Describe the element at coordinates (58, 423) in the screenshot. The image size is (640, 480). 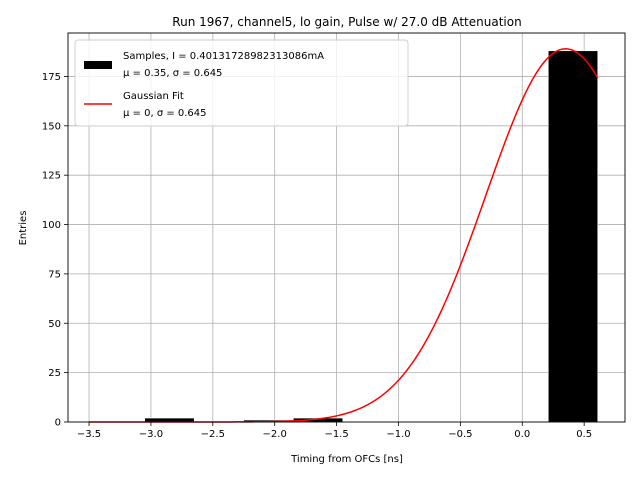
I see `y-tick-label: 0` at that location.